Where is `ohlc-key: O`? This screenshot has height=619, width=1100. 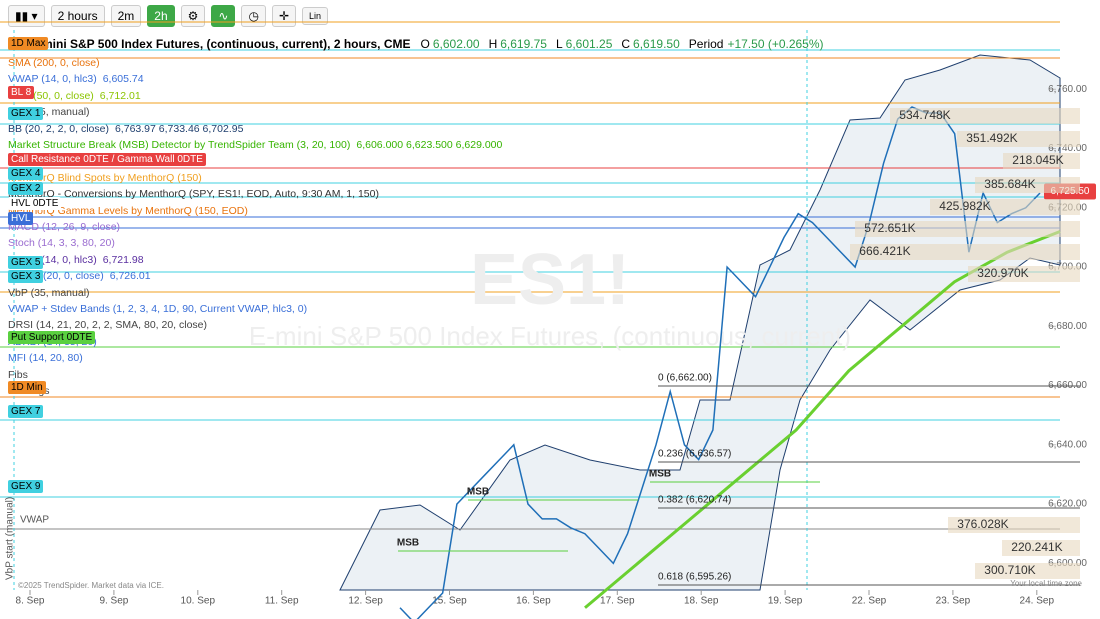 ohlc-key: O is located at coordinates (425, 44).